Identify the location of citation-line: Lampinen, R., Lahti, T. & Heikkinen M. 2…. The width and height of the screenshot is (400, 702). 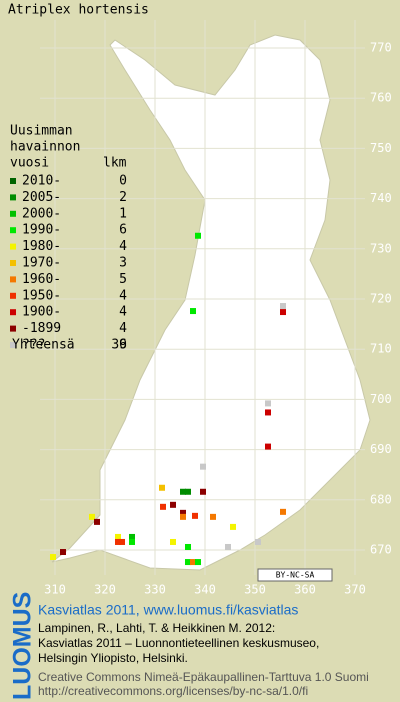
(156, 628).